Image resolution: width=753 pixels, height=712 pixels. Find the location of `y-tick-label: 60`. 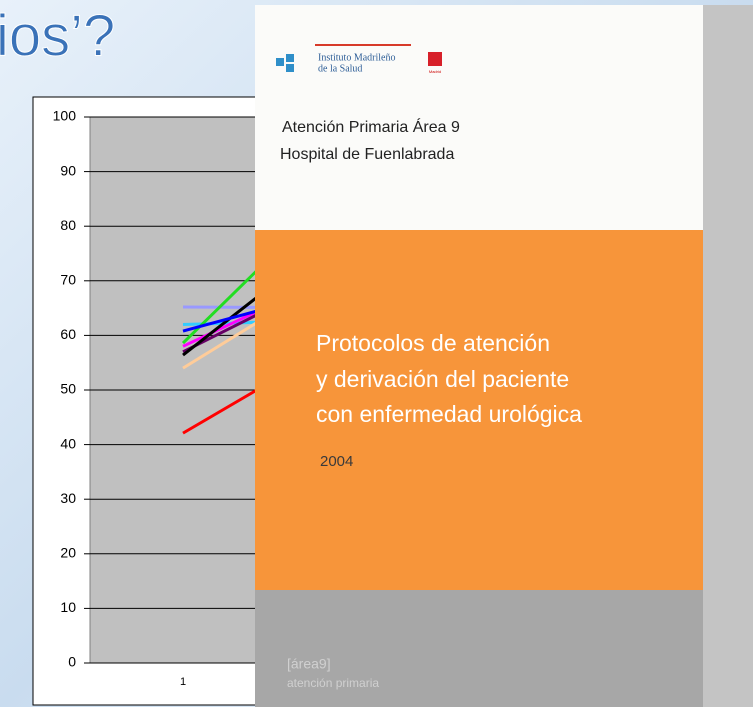

y-tick-label: 60 is located at coordinates (68, 334).